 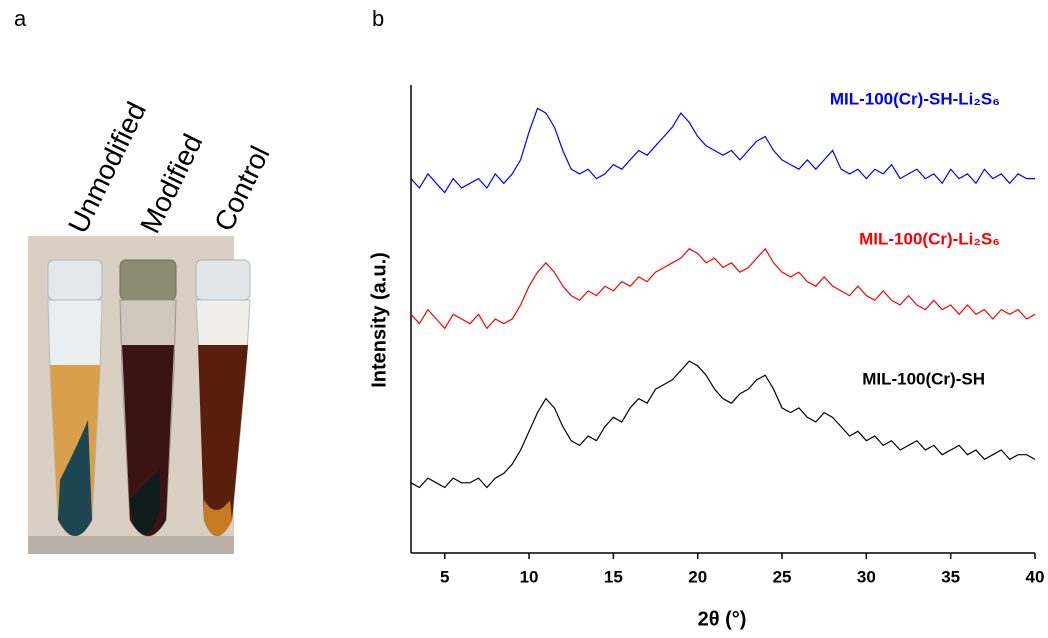 What do you see at coordinates (950, 576) in the screenshot?
I see `x-tick-label: 35` at bounding box center [950, 576].